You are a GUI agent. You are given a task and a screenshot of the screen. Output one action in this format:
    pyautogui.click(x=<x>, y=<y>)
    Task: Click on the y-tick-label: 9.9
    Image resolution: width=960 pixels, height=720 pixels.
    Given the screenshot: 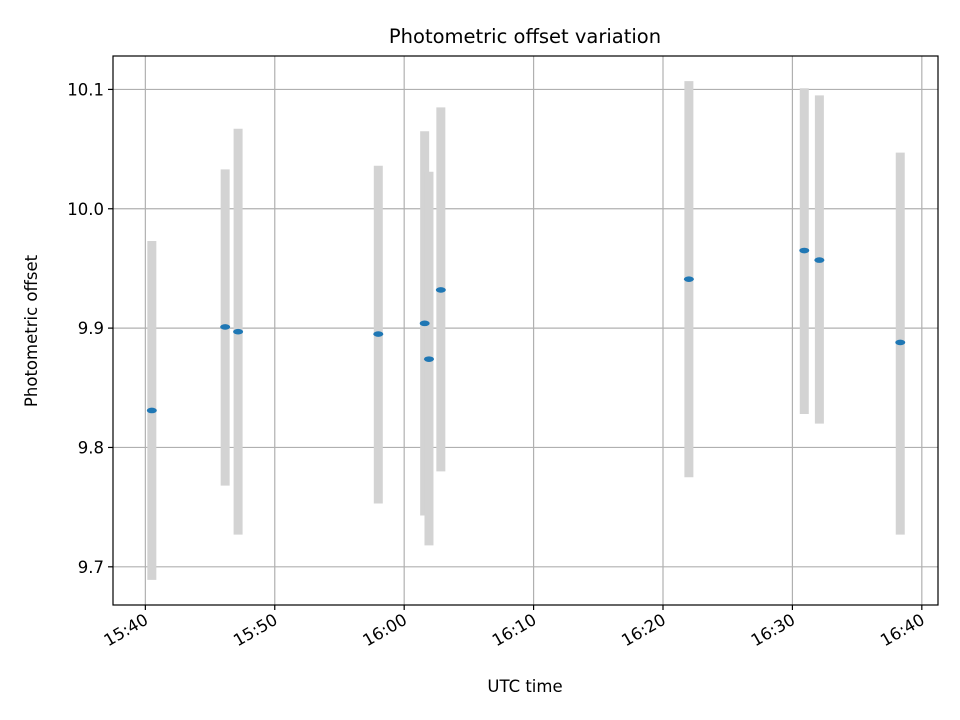 What is the action you would take?
    pyautogui.click(x=91, y=328)
    